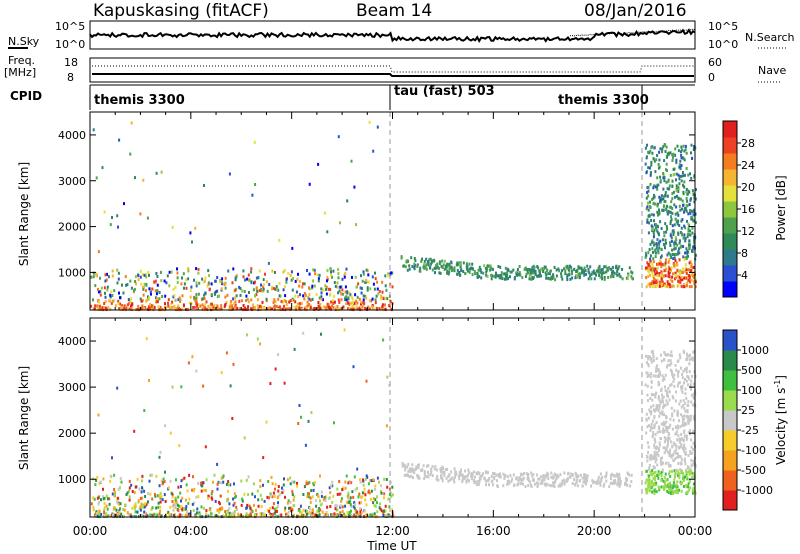  What do you see at coordinates (781, 207) in the screenshot?
I see `power-colorbar-label: Power [dB]` at bounding box center [781, 207].